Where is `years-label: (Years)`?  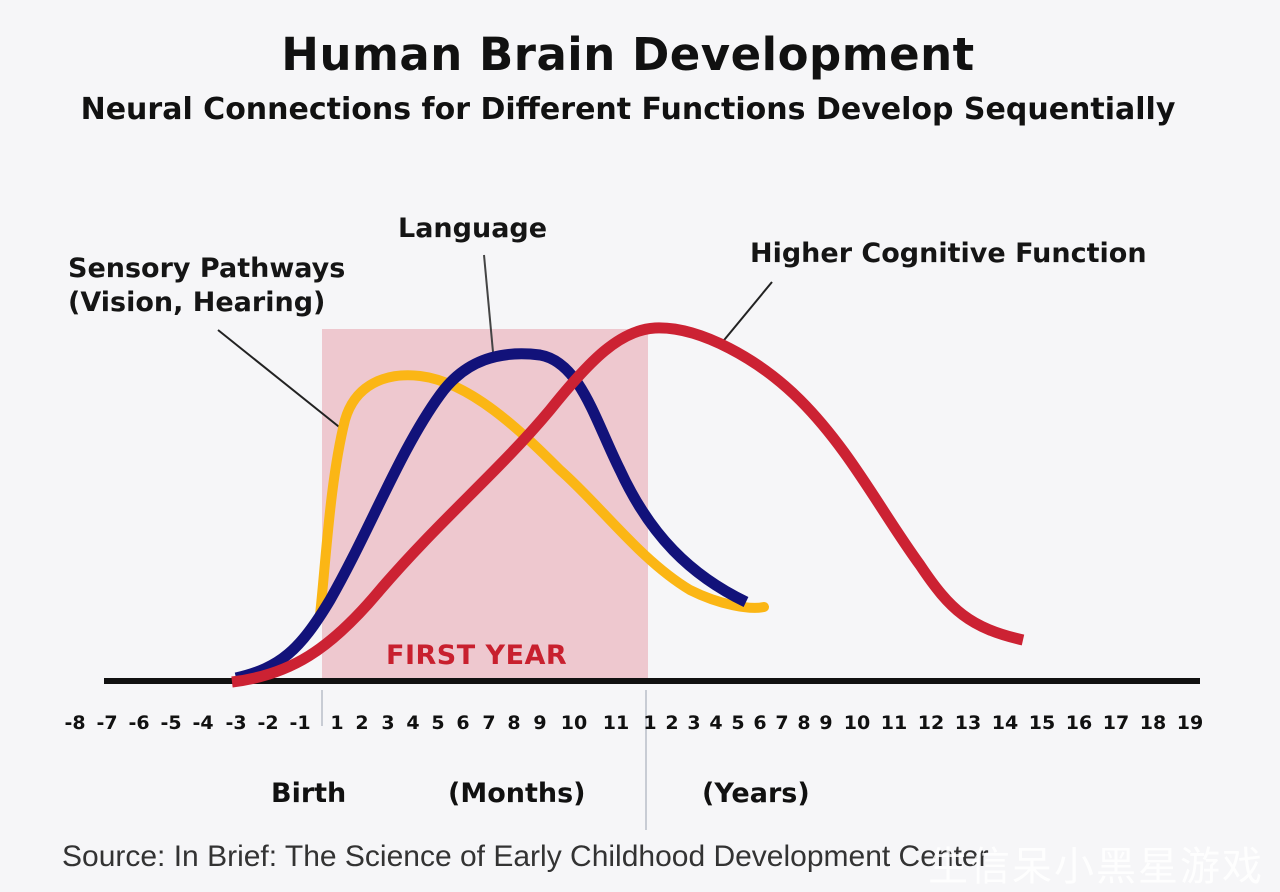
years-label: (Years) is located at coordinates (756, 793).